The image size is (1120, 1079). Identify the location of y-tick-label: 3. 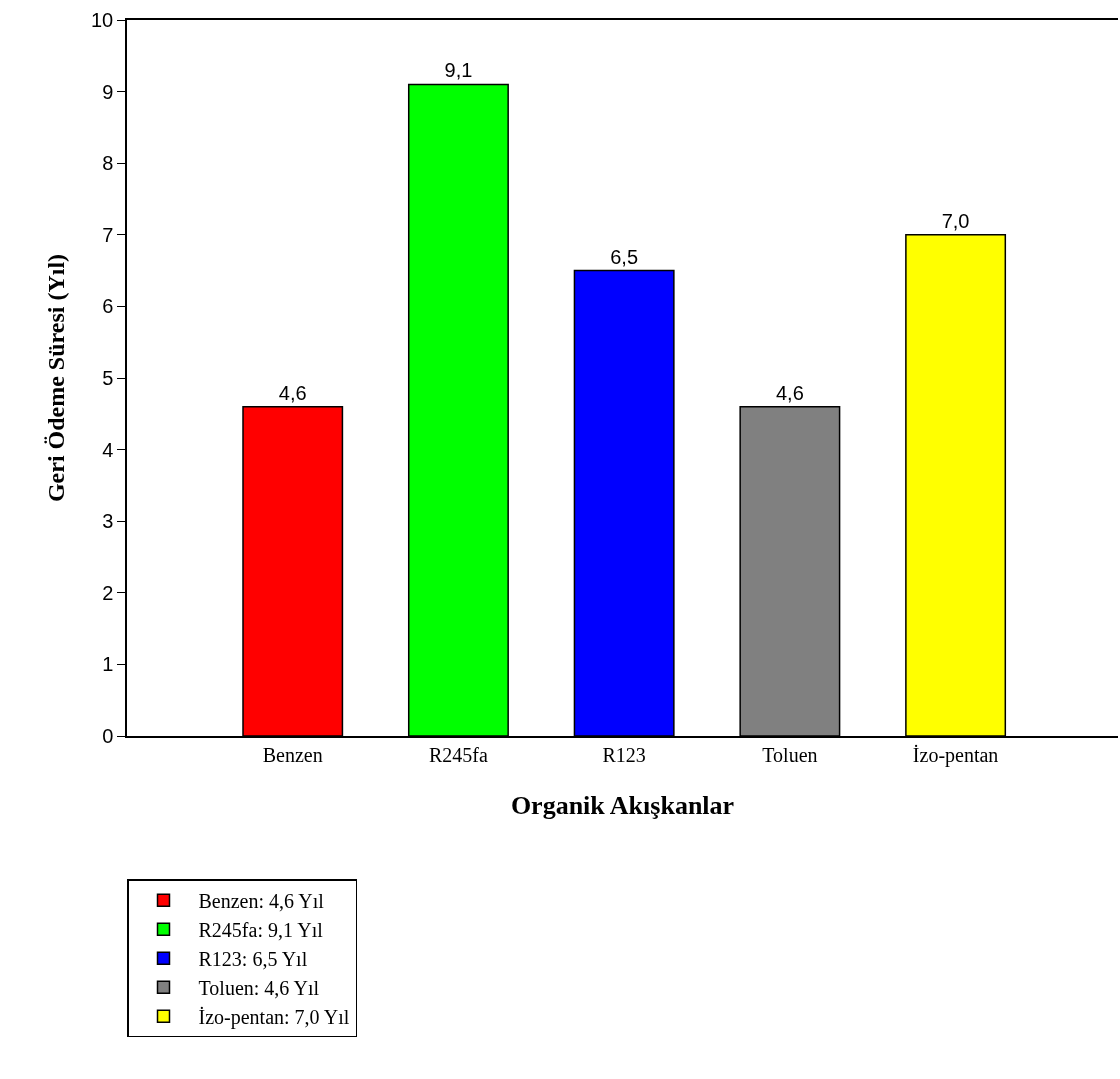
(108, 521).